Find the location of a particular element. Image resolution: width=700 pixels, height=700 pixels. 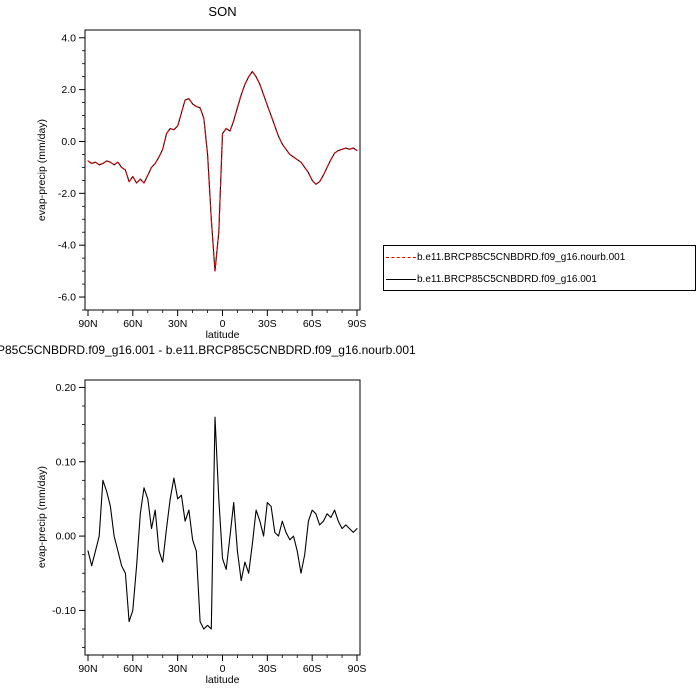

legend-line-solid-black-icon is located at coordinates (401, 279).